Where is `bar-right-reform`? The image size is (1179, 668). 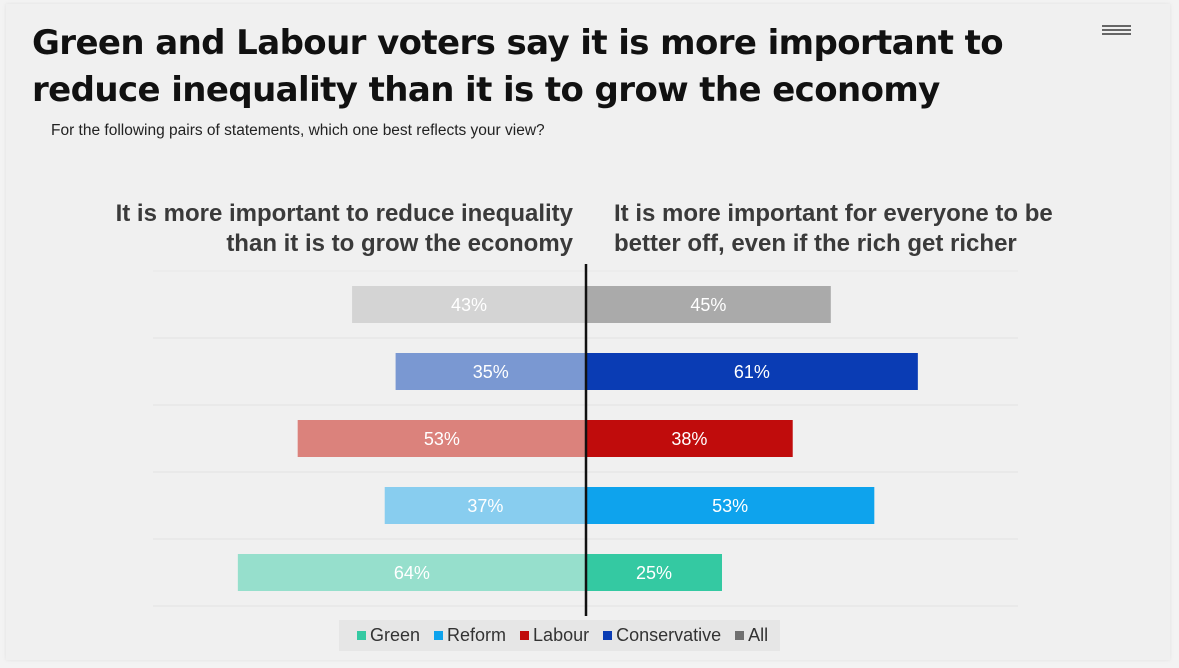
bar-right-reform is located at coordinates (730, 505).